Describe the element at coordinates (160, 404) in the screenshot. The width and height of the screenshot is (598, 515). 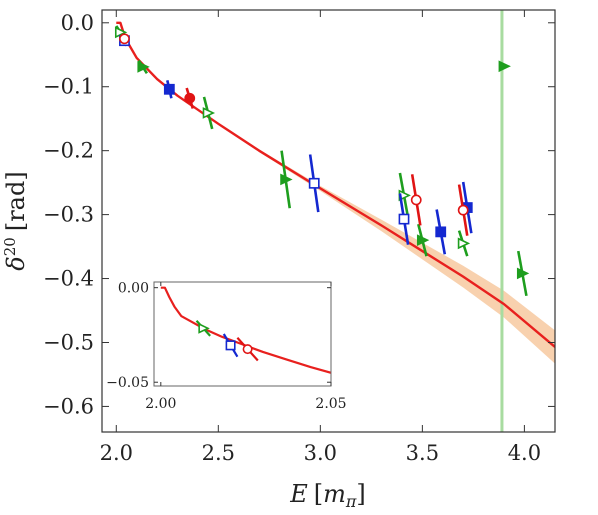
I see `x-tick-label: 2.00` at that location.